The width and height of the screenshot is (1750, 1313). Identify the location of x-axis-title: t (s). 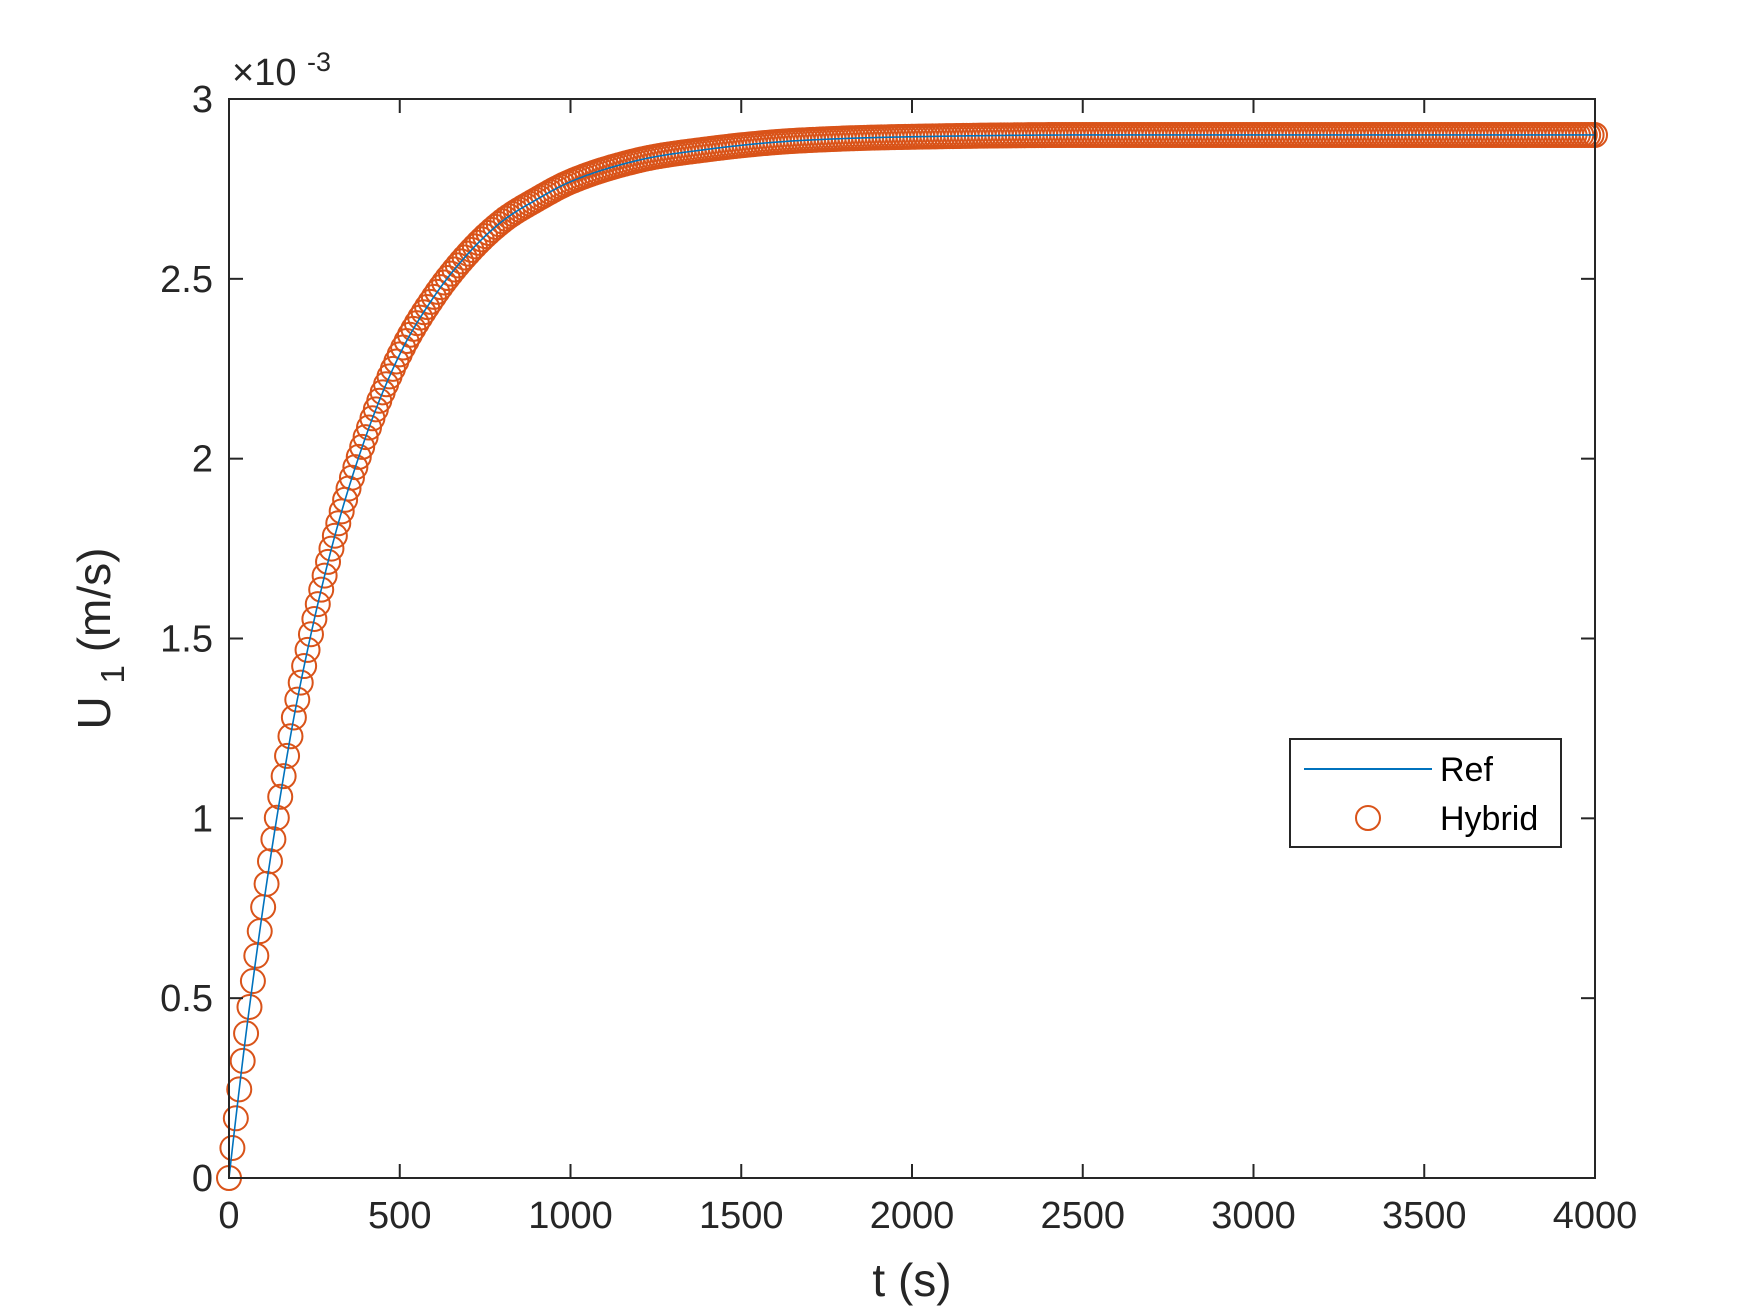
(911, 1280).